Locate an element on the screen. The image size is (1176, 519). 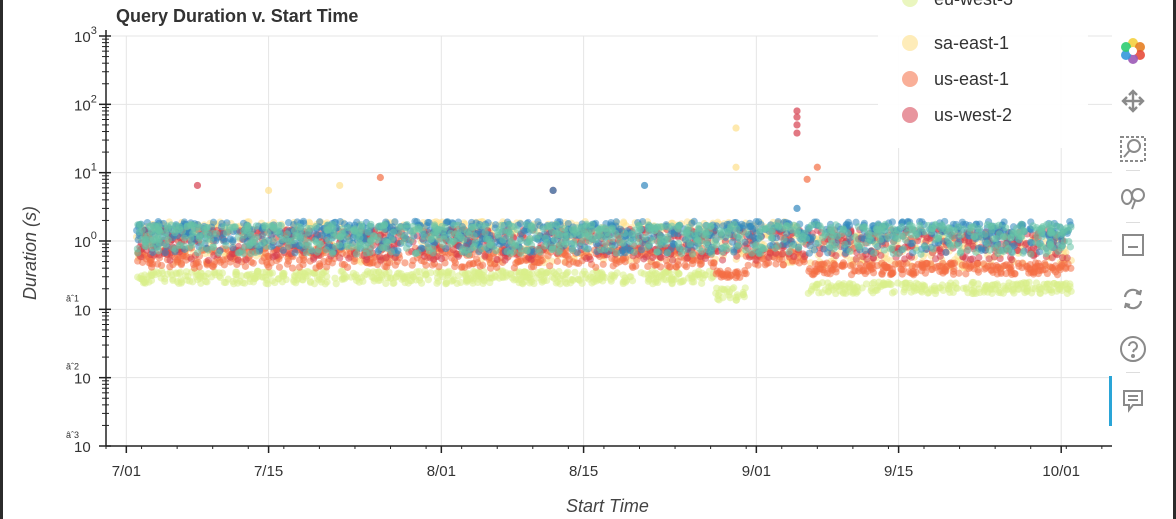
y-tick-label: 10âˆ3 is located at coordinates (78, 443).